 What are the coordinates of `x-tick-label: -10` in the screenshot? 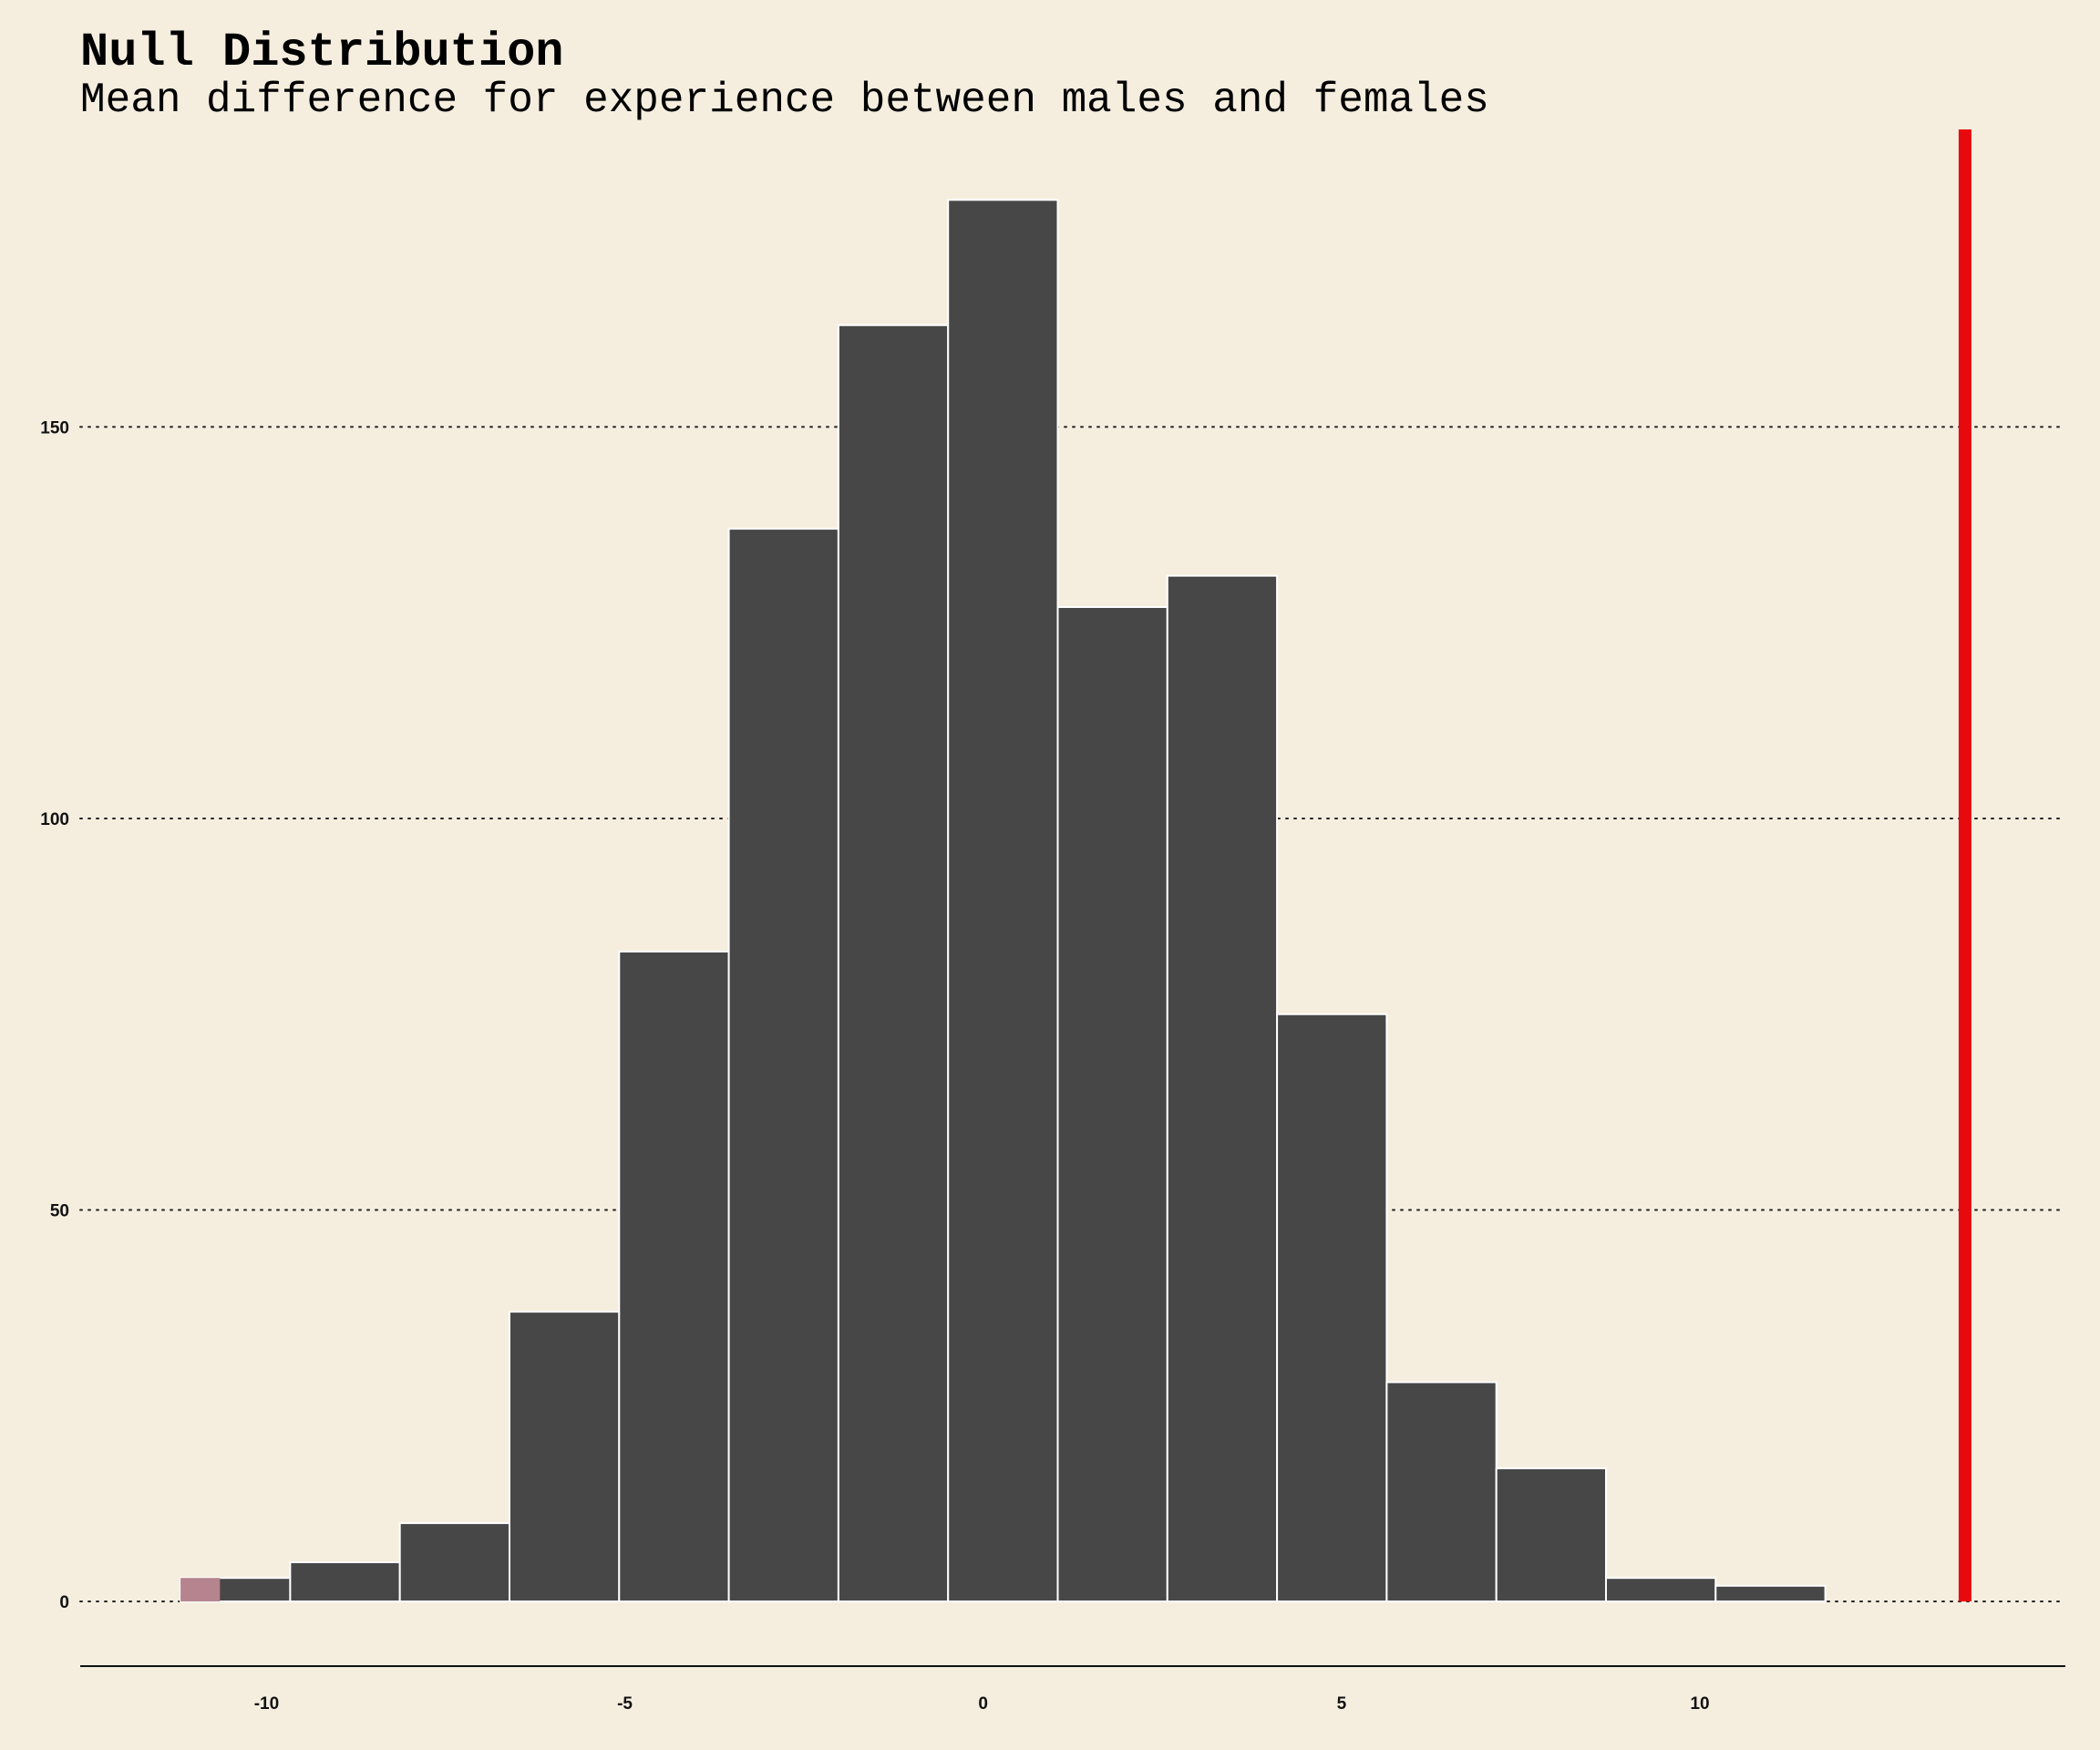 It's located at (266, 1704).